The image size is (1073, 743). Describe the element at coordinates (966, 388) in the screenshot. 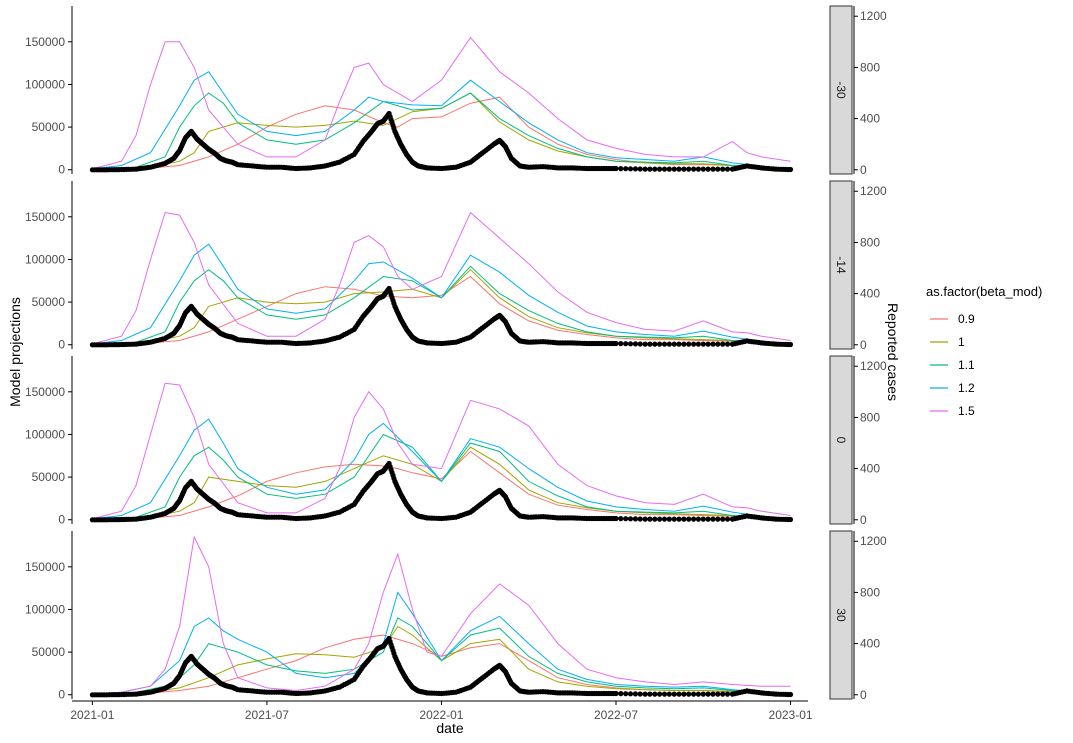

I see `legend-label-1.2: 1.2` at that location.